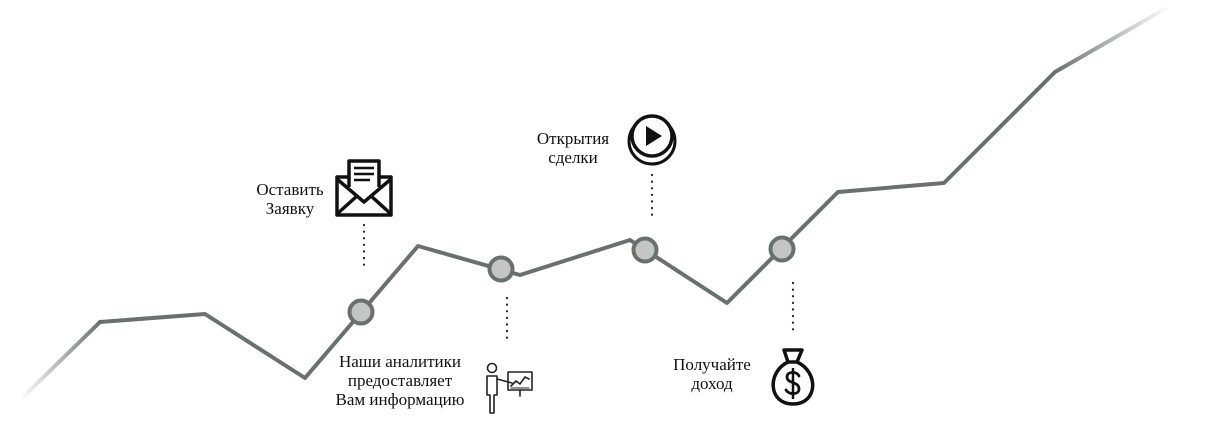  I want to click on step-label-open: Открытия сделки, so click(573, 148).